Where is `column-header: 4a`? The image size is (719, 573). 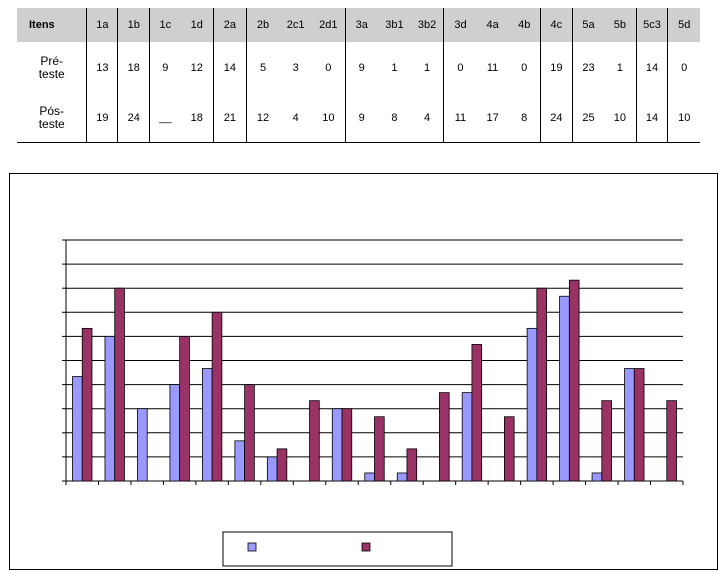
column-header: 4a is located at coordinates (492, 25).